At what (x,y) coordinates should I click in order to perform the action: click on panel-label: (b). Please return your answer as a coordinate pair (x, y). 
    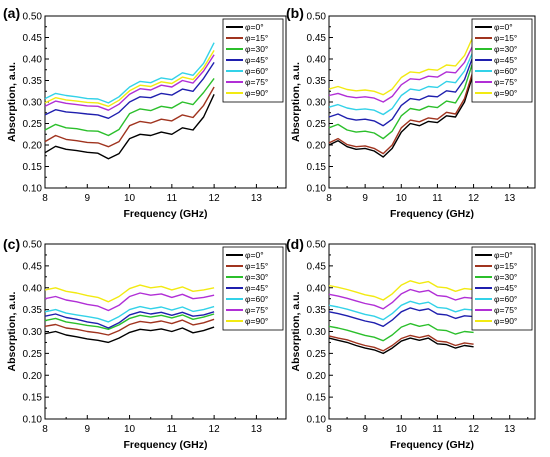
    Looking at the image, I should click on (295, 13).